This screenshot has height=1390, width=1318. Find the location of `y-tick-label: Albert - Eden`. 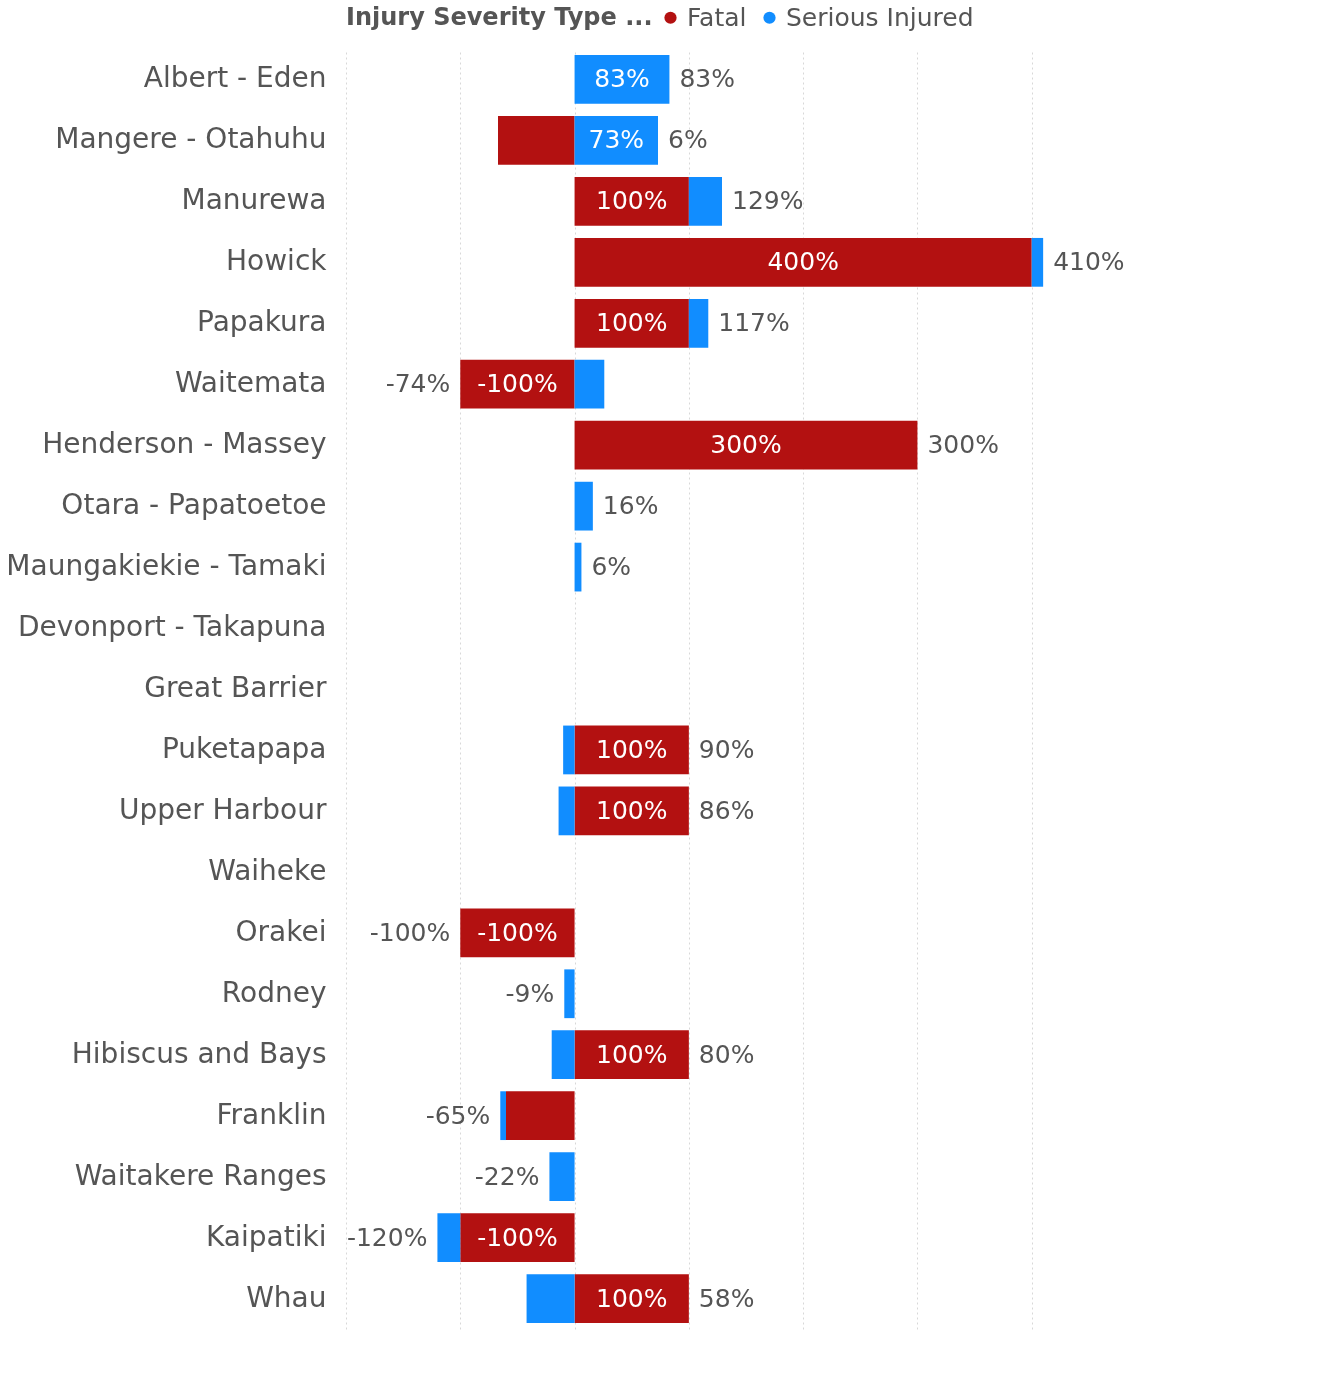

y-tick-label: Albert - Eden is located at coordinates (235, 78).